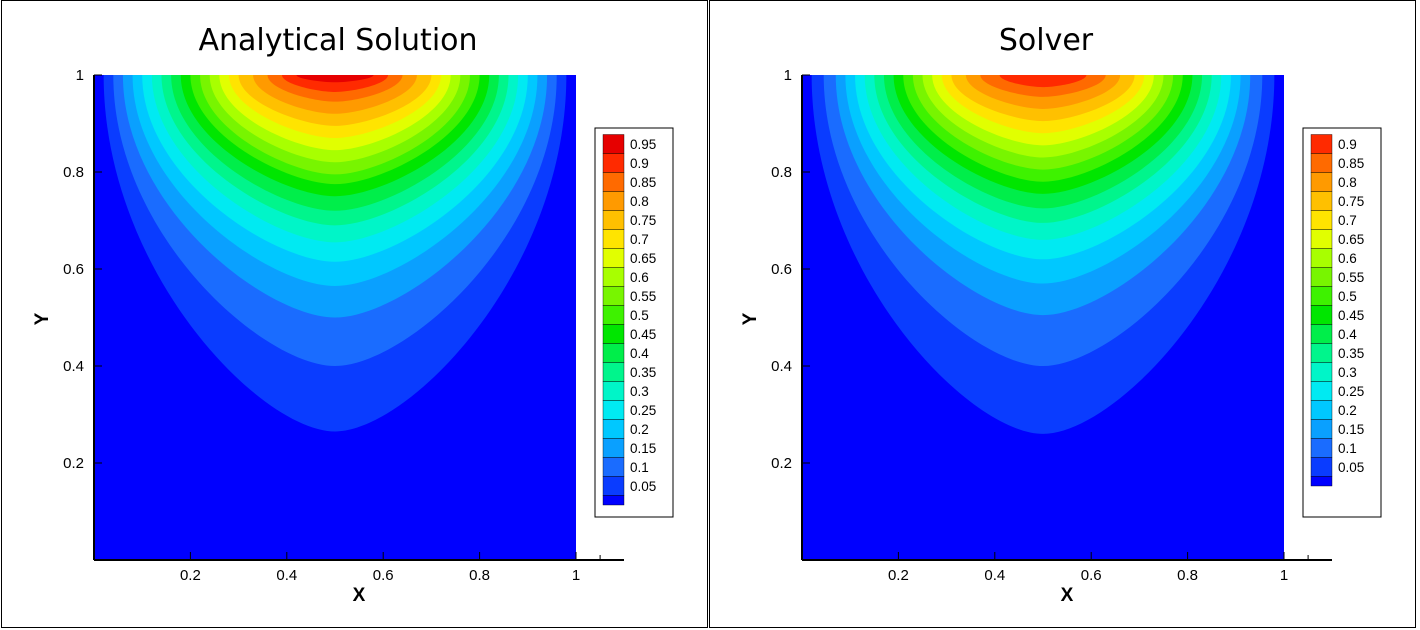 The width and height of the screenshot is (1420, 630). Describe the element at coordinates (643, 182) in the screenshot. I see `legend-label: 0.85` at that location.